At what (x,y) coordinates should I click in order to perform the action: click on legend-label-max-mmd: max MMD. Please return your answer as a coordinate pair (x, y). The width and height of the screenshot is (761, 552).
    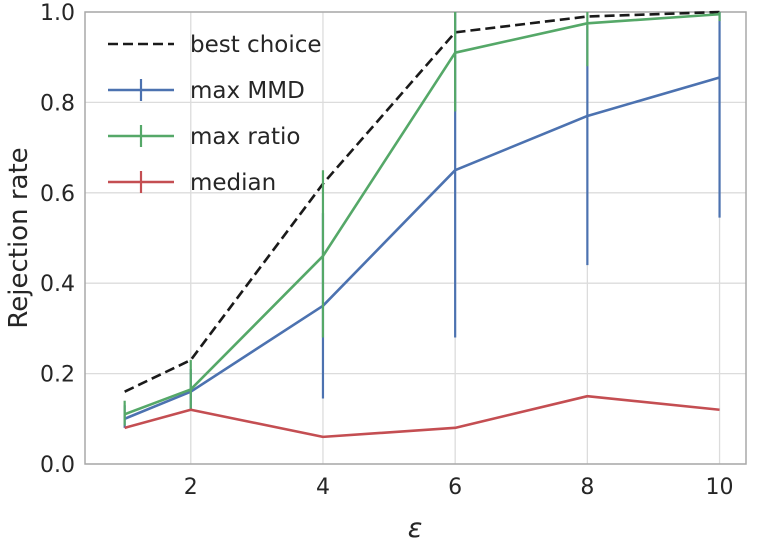
    Looking at the image, I should click on (247, 91).